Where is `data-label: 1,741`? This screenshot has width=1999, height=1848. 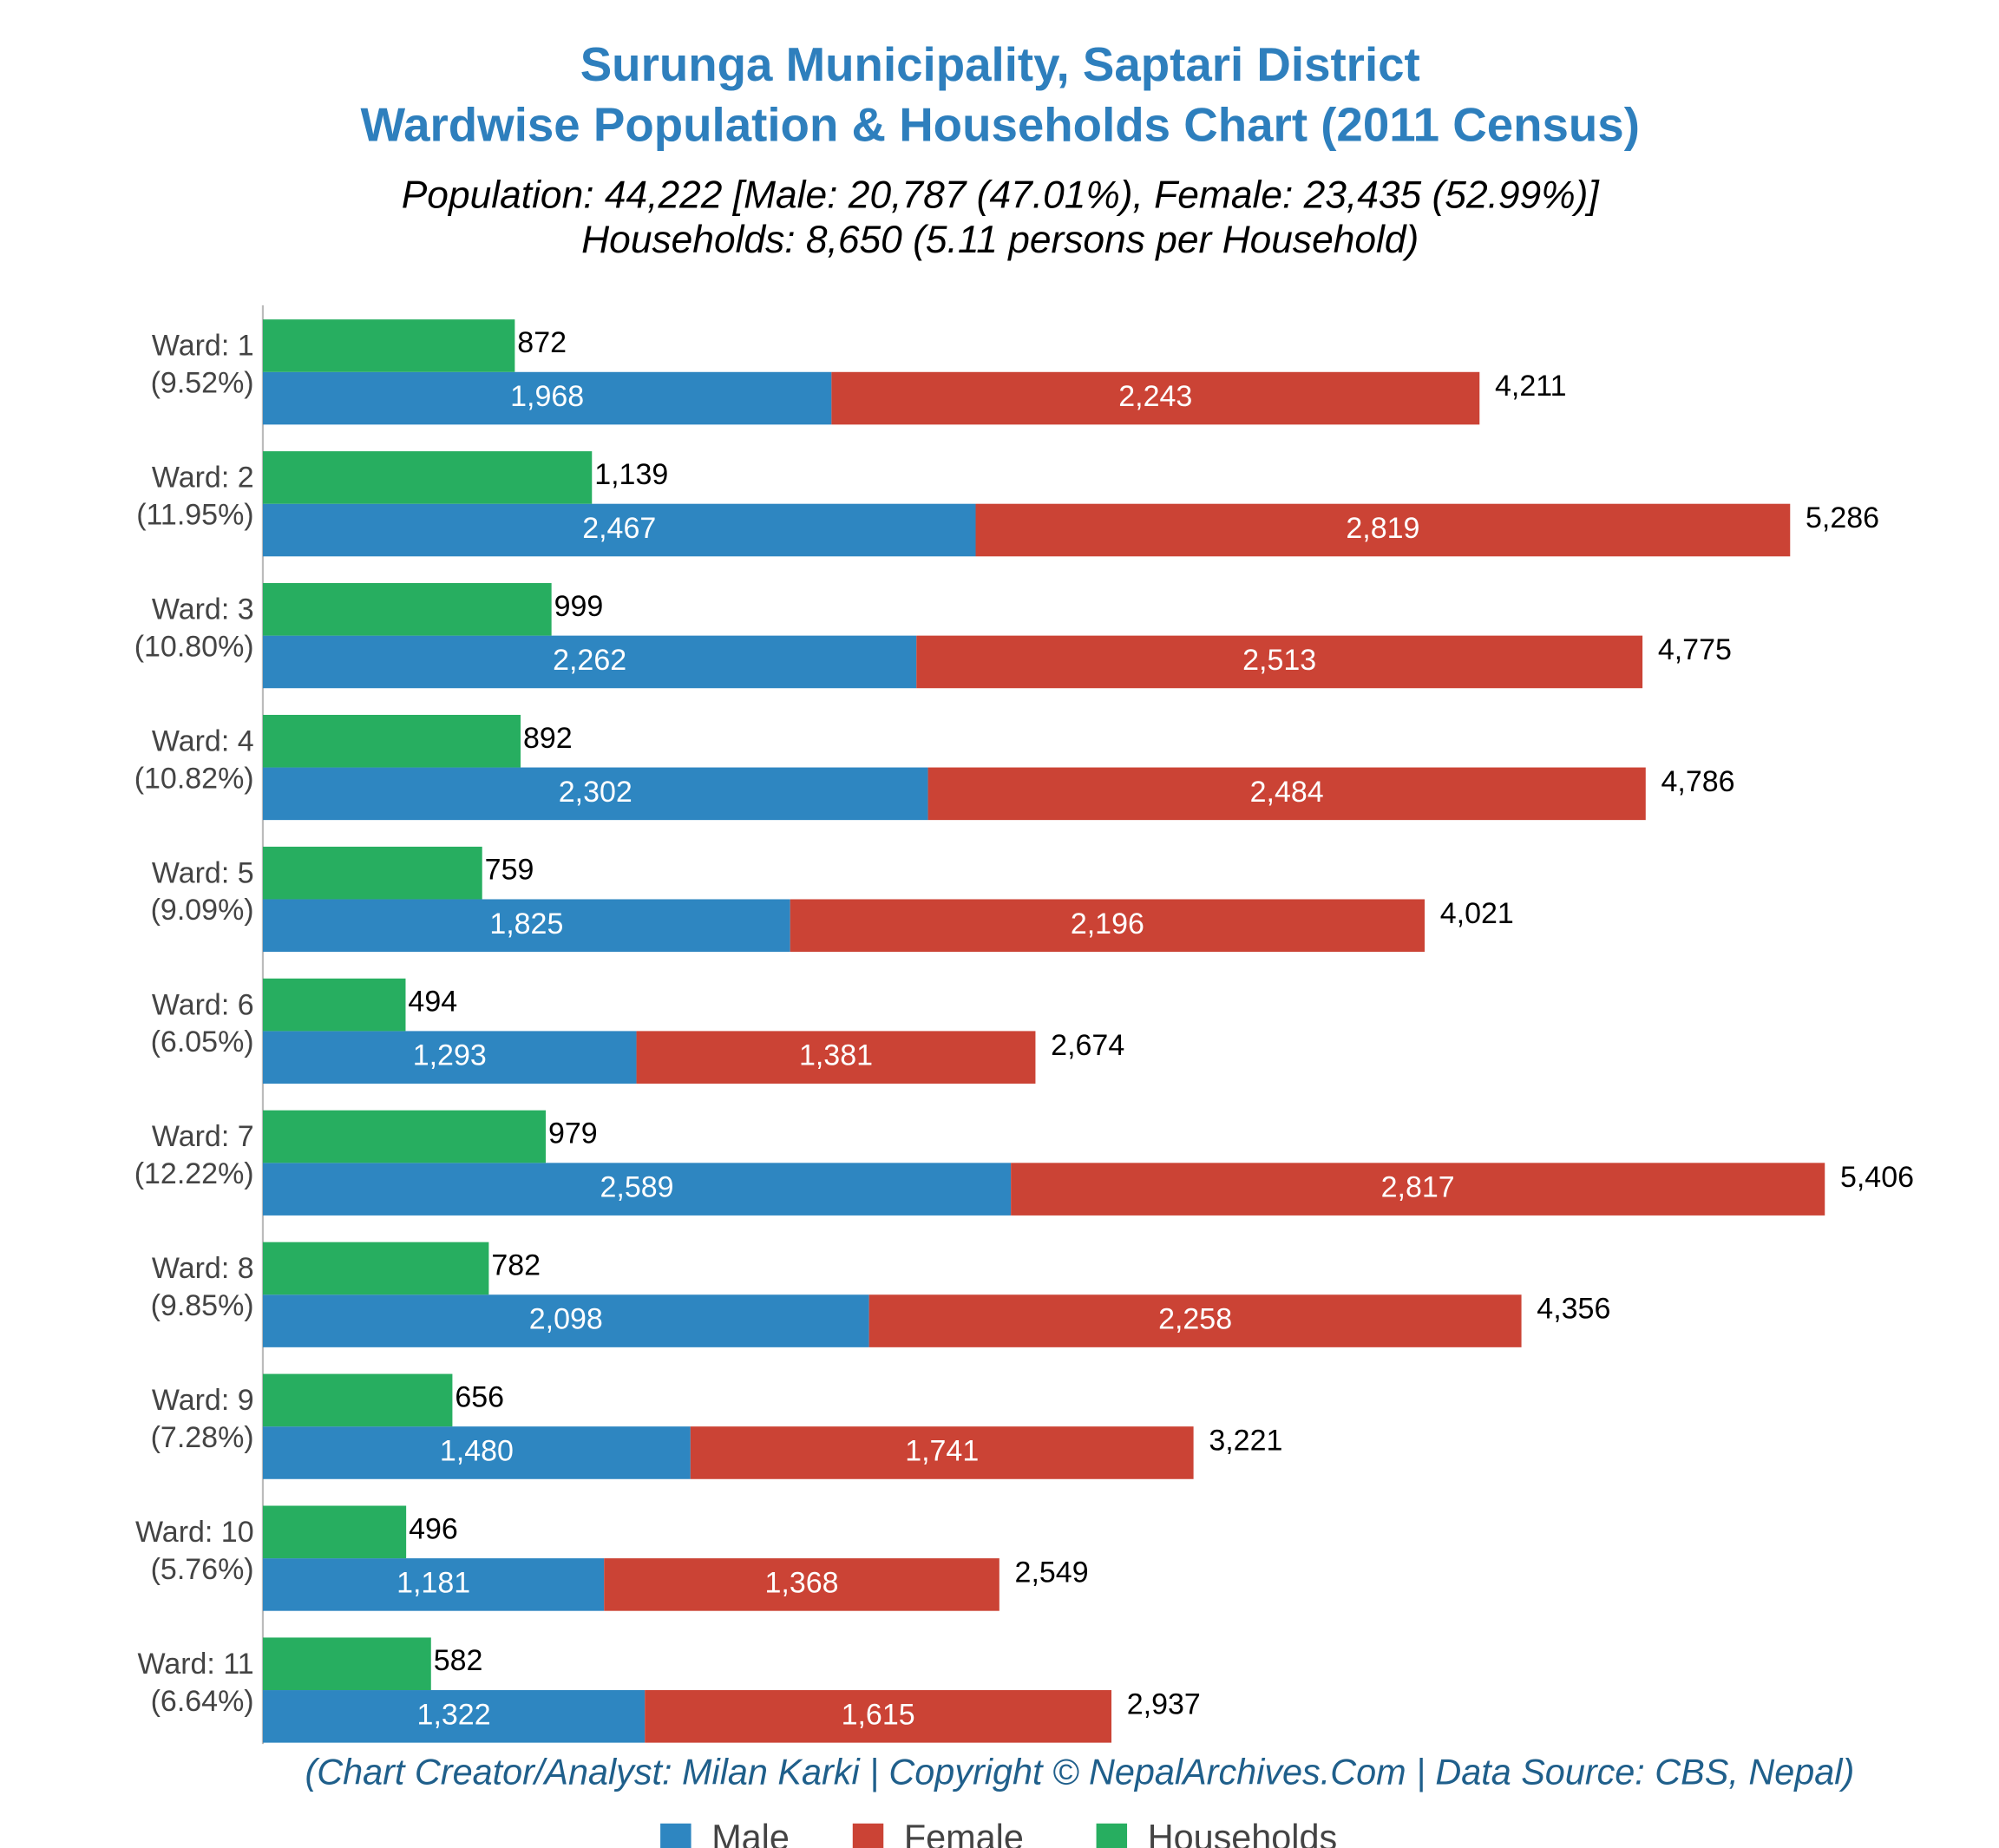
data-label: 1,741 is located at coordinates (942, 1450).